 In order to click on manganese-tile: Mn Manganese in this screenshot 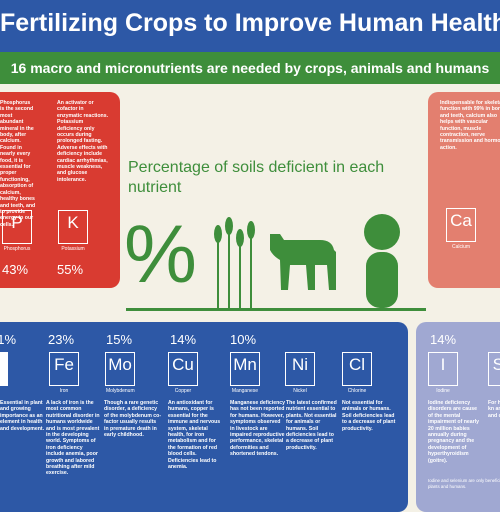, I will do `click(245, 373)`.